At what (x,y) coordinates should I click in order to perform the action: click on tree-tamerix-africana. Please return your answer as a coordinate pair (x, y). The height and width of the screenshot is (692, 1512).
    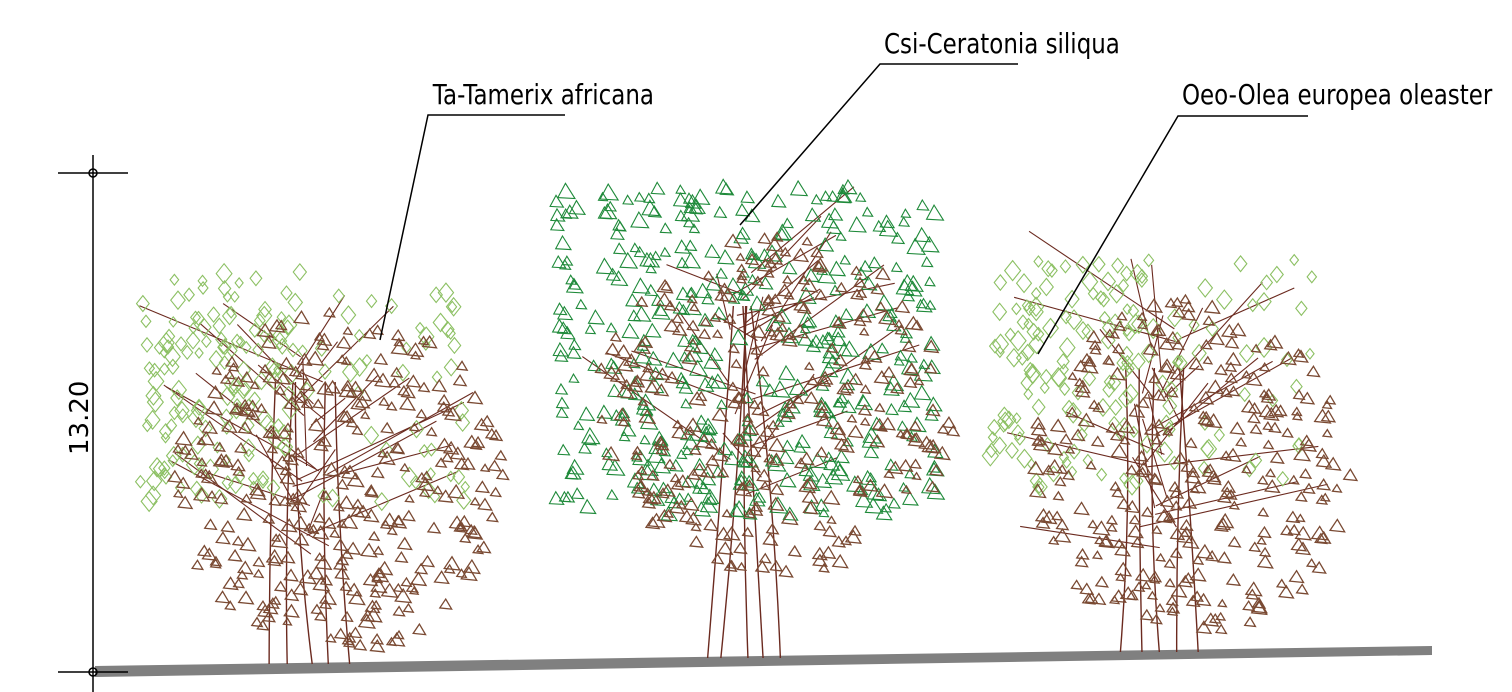
    Looking at the image, I should click on (322, 463).